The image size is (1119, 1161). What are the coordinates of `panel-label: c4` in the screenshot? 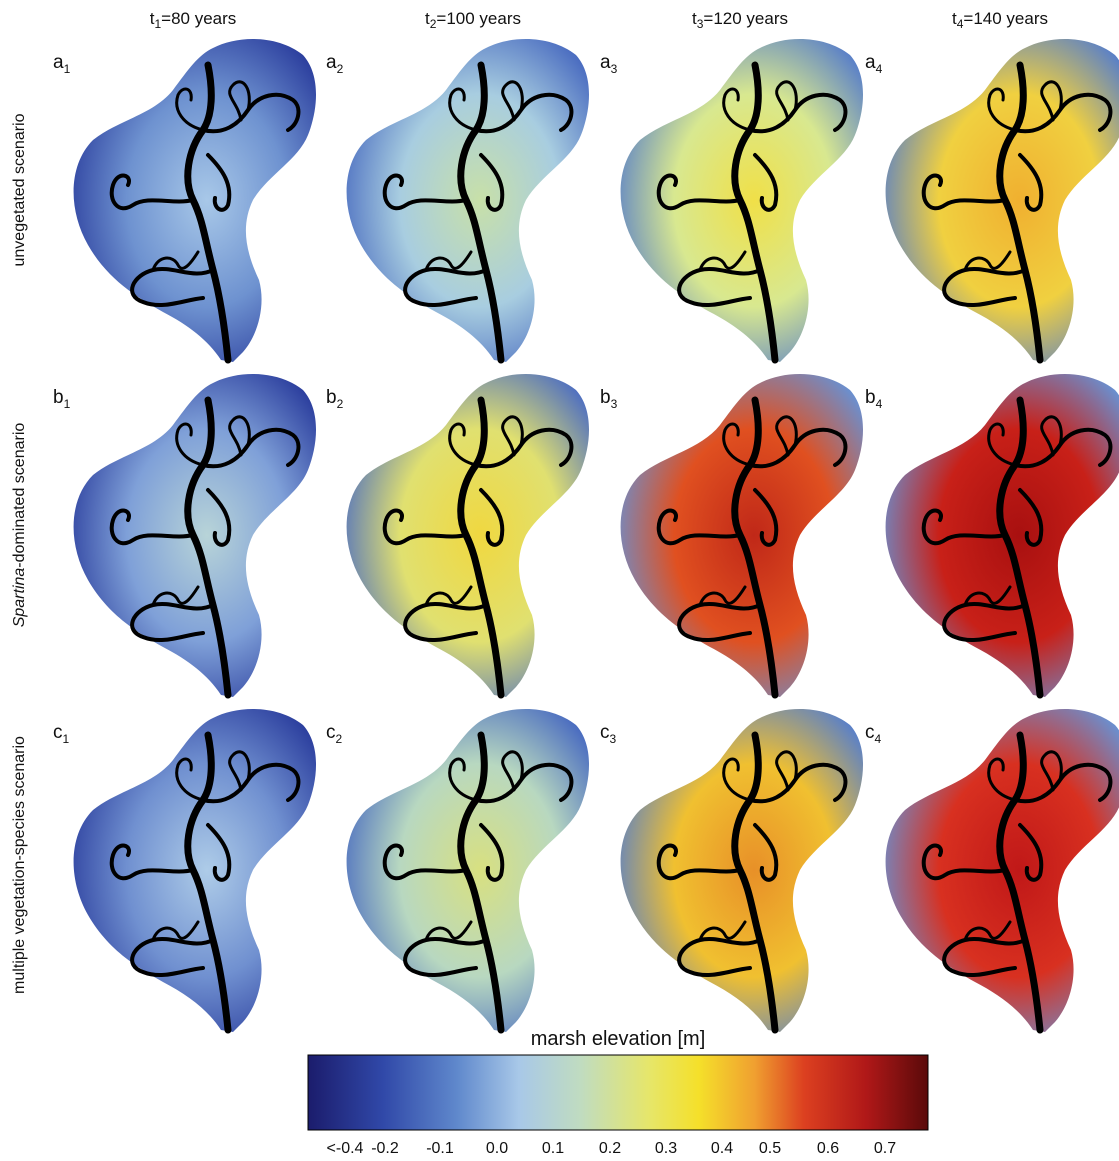 It's located at (873, 734).